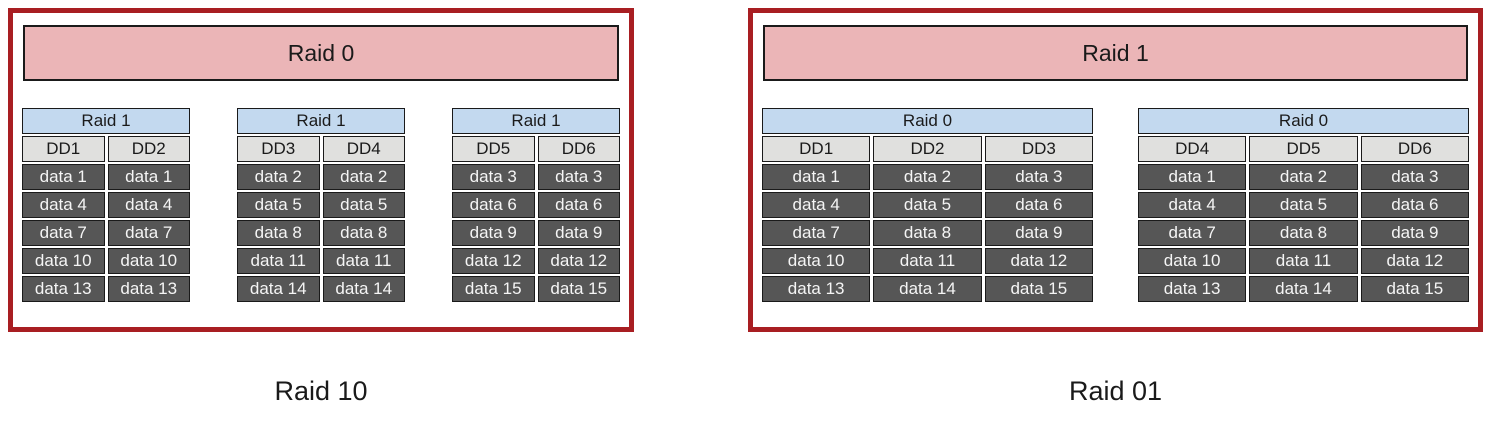  I want to click on data-block-row: data 7 data 8 data 9, so click(927, 233).